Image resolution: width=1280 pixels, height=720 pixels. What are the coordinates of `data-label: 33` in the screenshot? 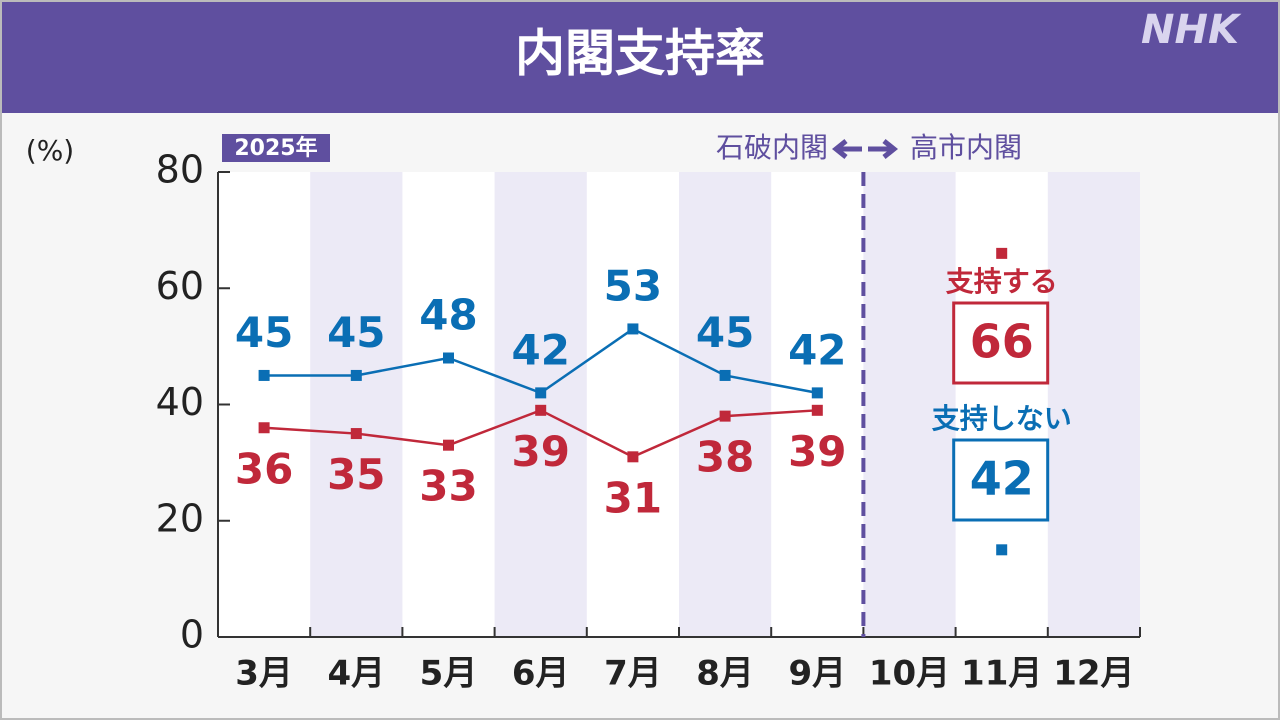 It's located at (448, 486).